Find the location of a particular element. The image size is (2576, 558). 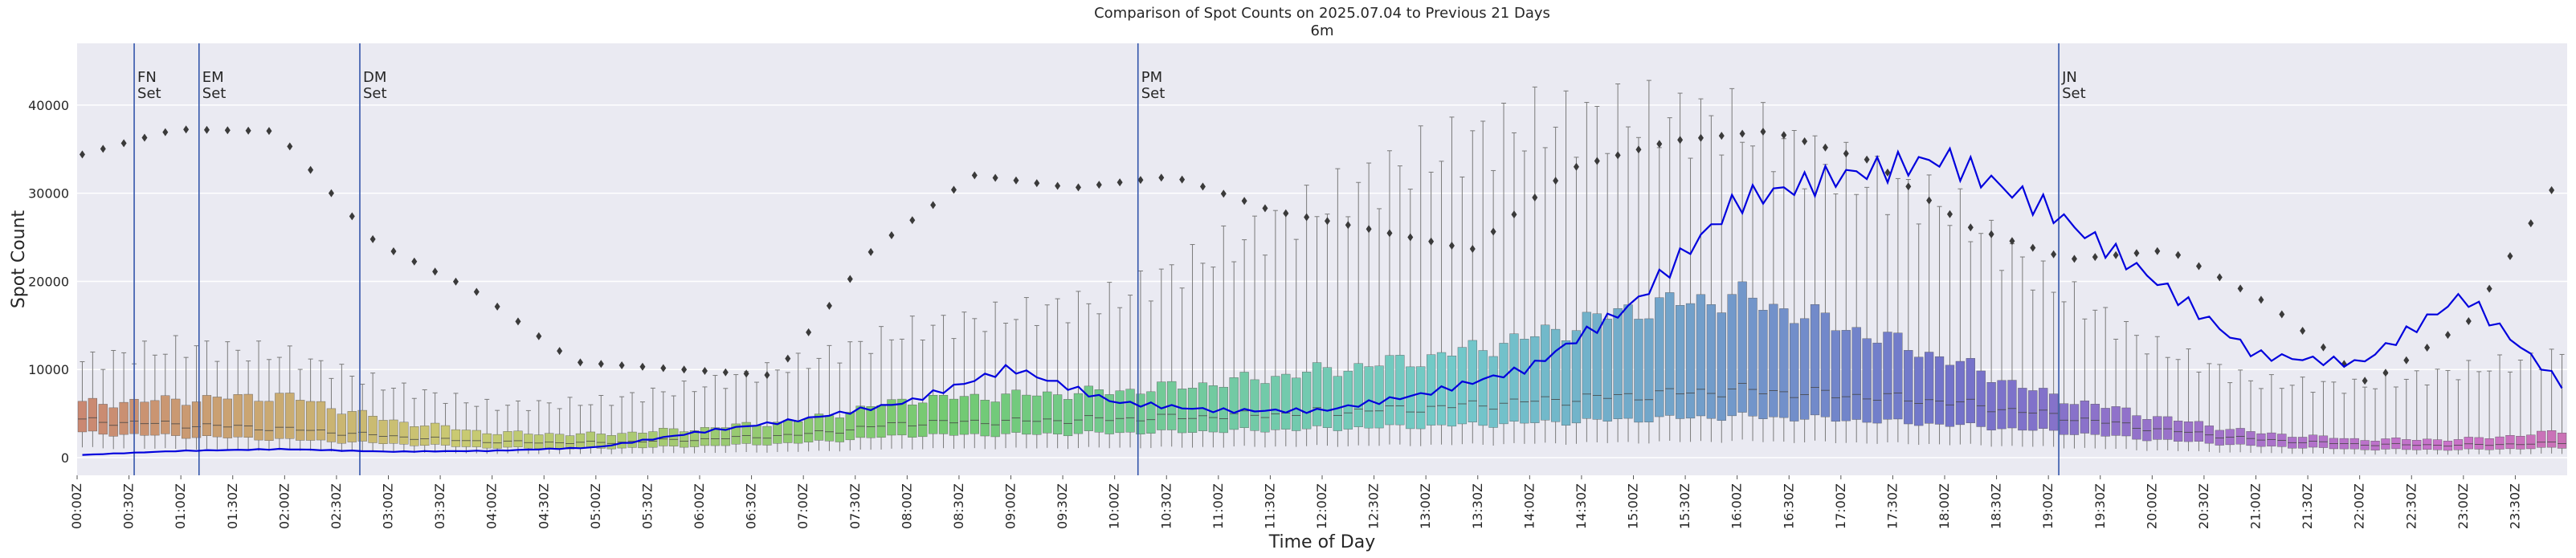

x-tick-label: 21:30Z is located at coordinates (2307, 506).